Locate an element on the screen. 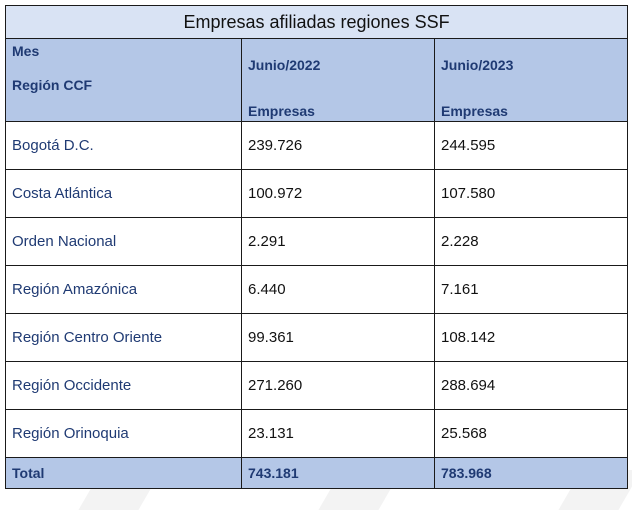 The height and width of the screenshot is (510, 632). table-row: Región Centro Oriente 99.361 108.142 is located at coordinates (317, 337).